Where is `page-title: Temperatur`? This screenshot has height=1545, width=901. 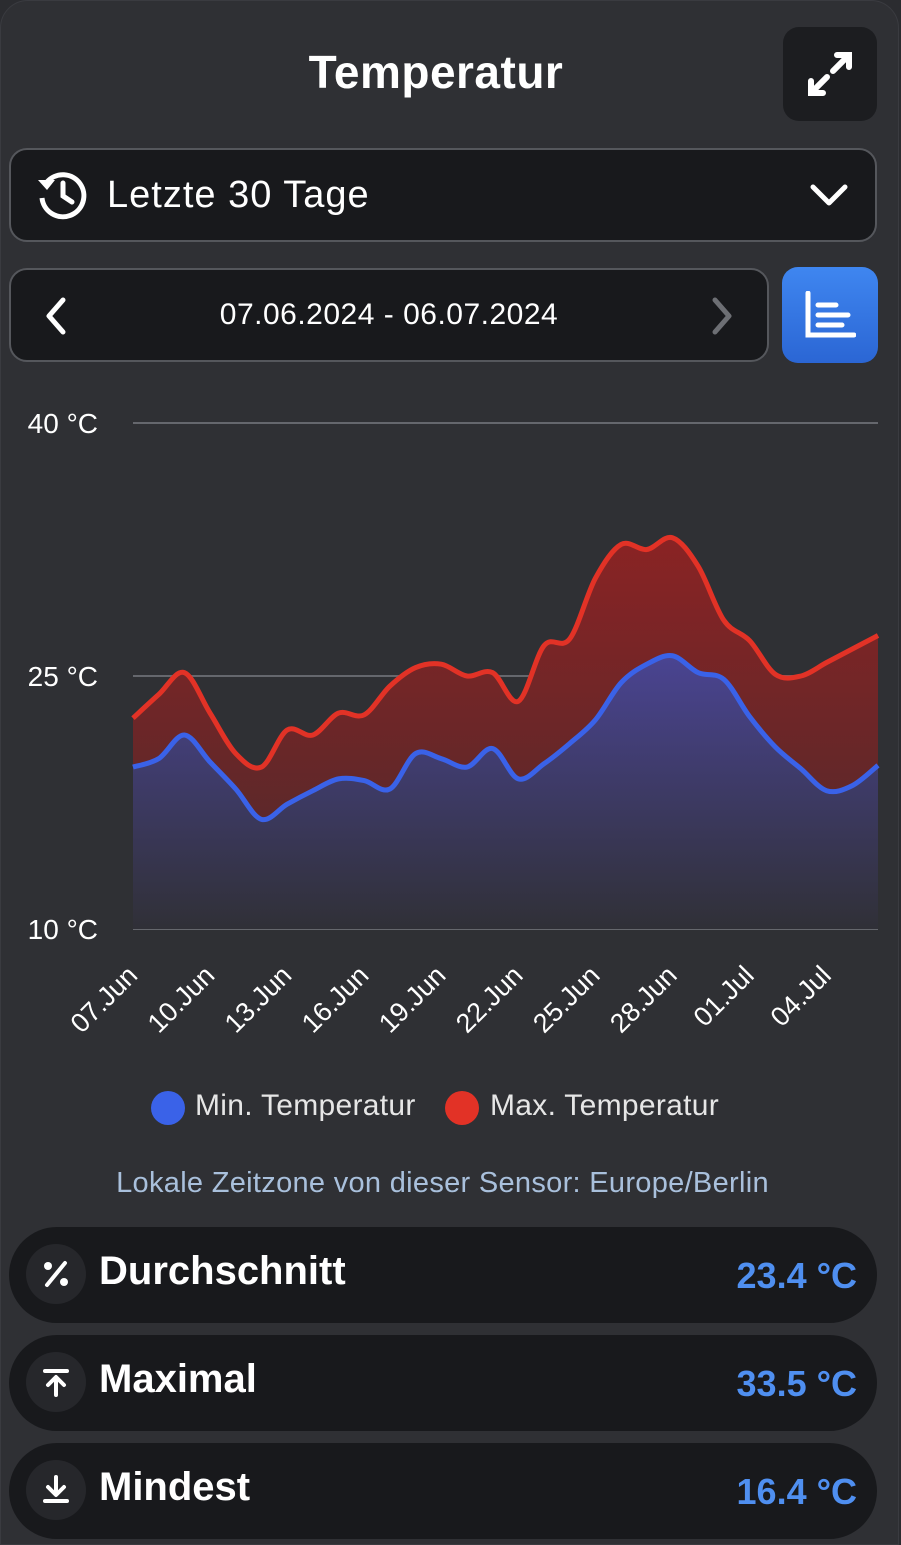 page-title: Temperatur is located at coordinates (436, 72).